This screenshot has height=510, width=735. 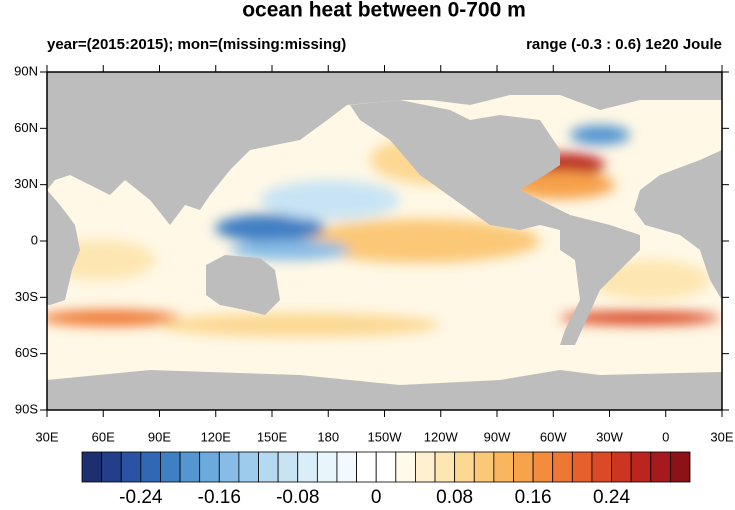 What do you see at coordinates (376, 497) in the screenshot?
I see `colorbar-label: 0` at bounding box center [376, 497].